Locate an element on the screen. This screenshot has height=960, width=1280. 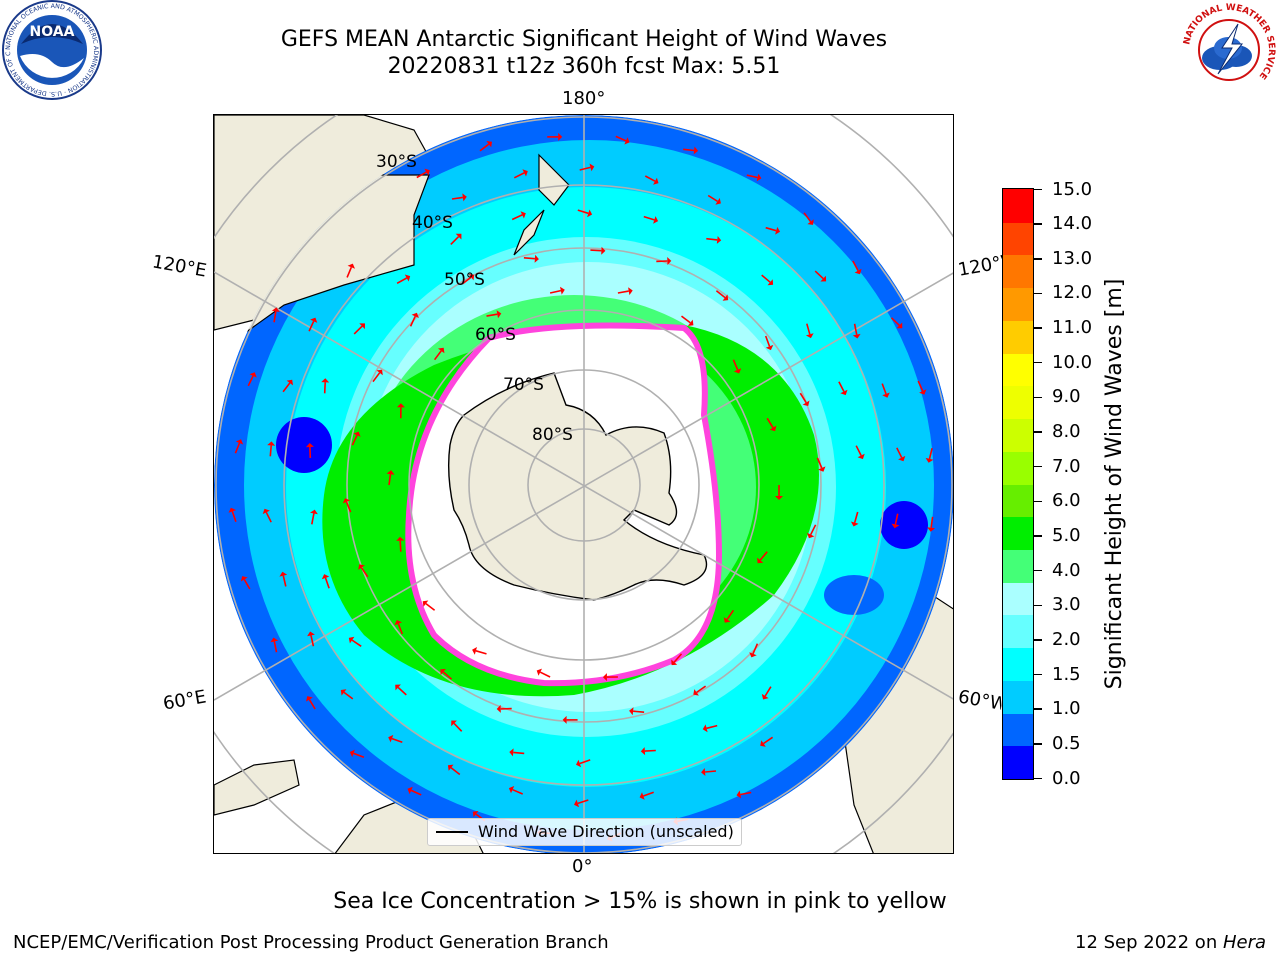
lat-label-70s: 70°S is located at coordinates (523, 385).